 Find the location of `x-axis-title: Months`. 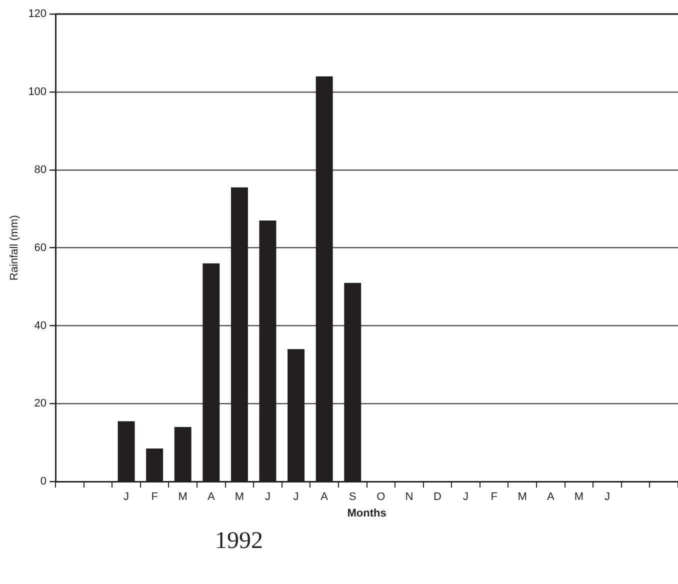

x-axis-title: Months is located at coordinates (366, 513).